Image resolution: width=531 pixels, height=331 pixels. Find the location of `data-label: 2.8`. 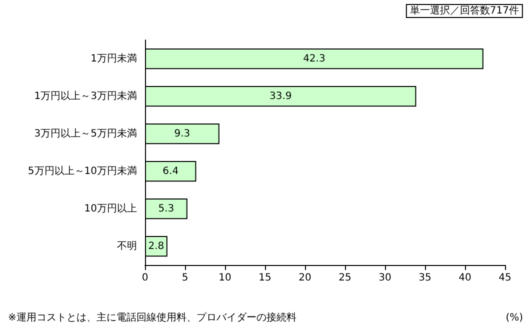

data-label: 2.8 is located at coordinates (156, 246).